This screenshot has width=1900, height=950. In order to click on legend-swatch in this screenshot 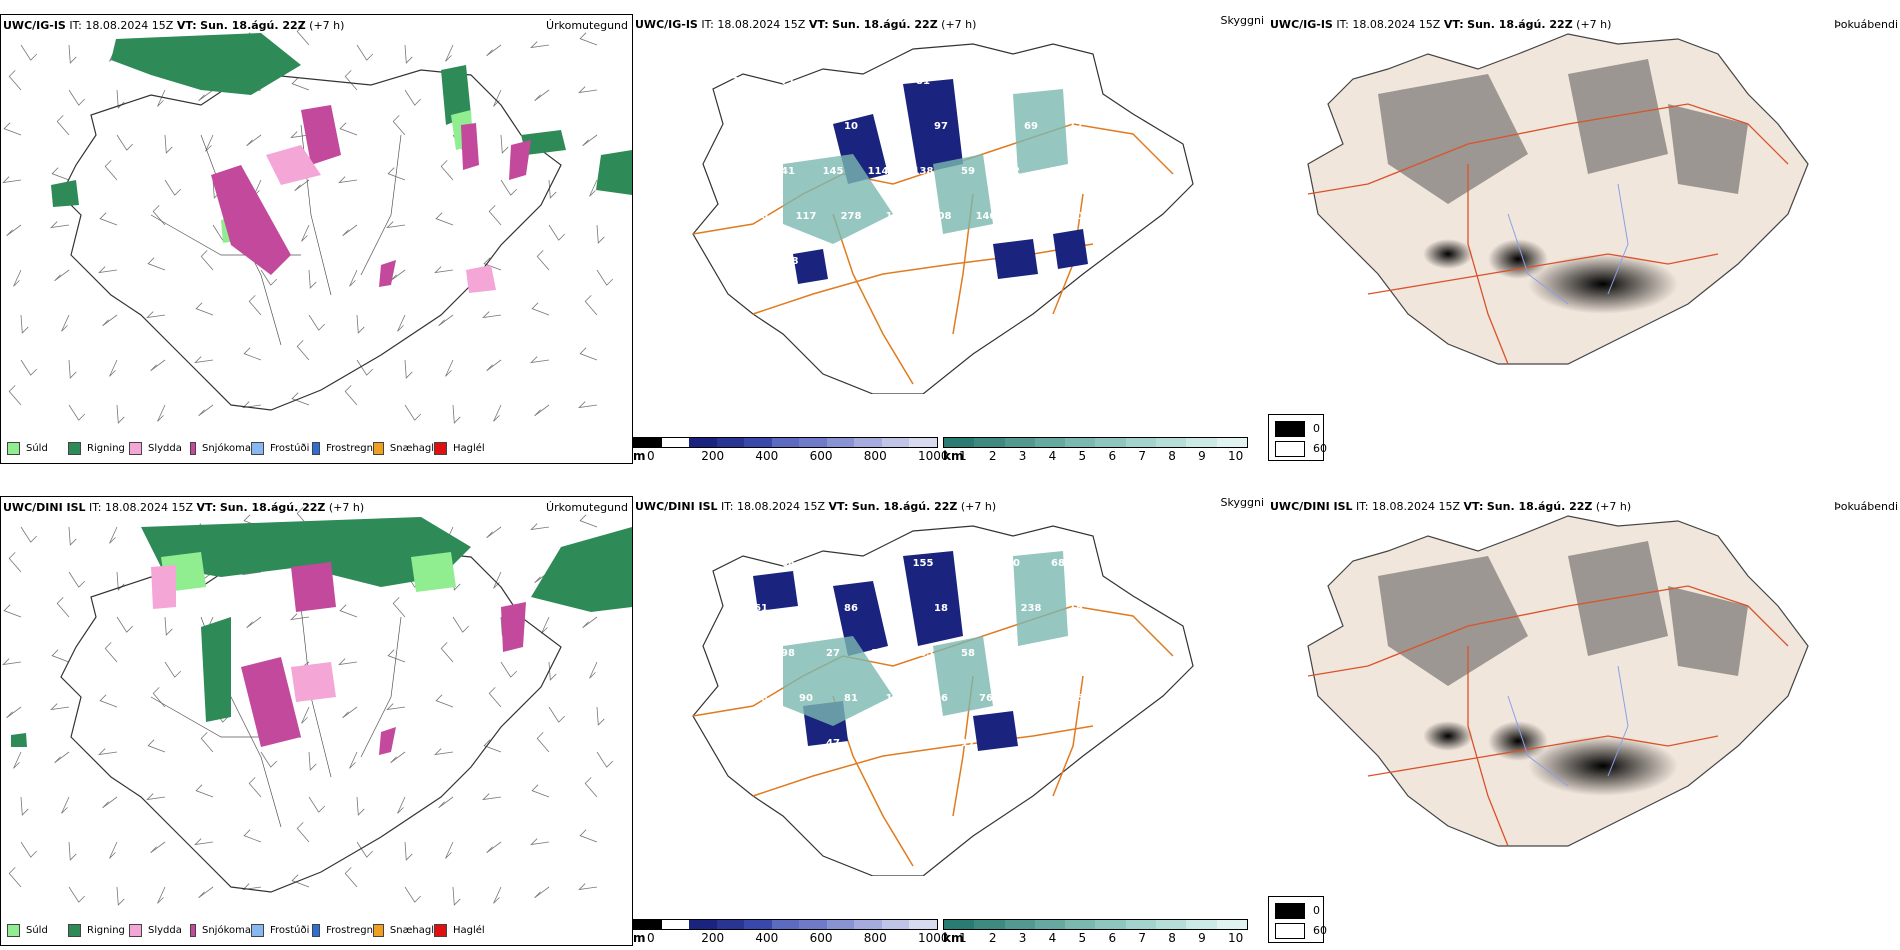, I will do `click(440, 448)`.